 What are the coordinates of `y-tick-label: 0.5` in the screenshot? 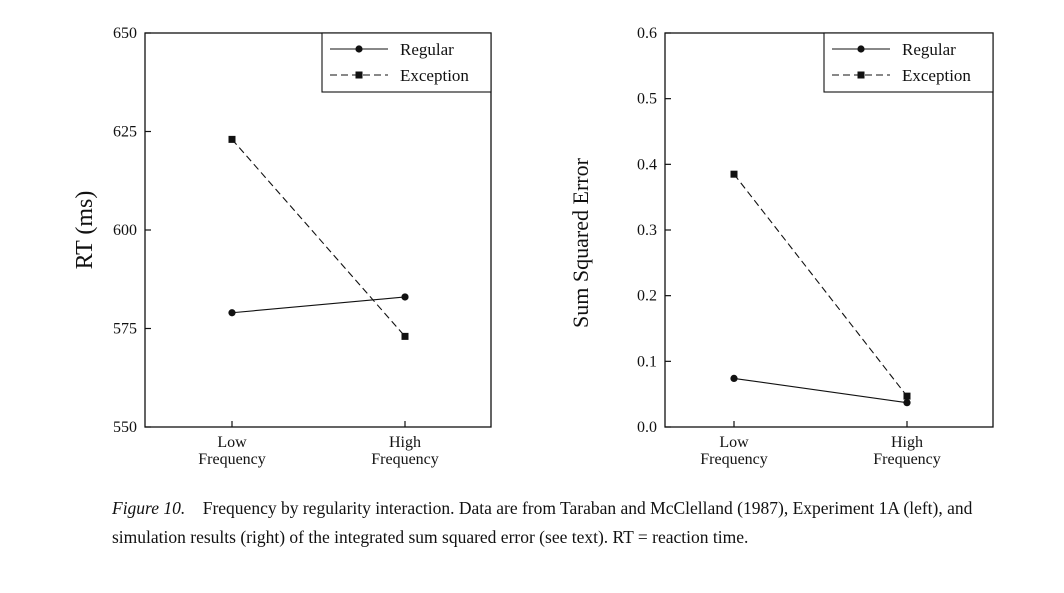 It's located at (647, 99).